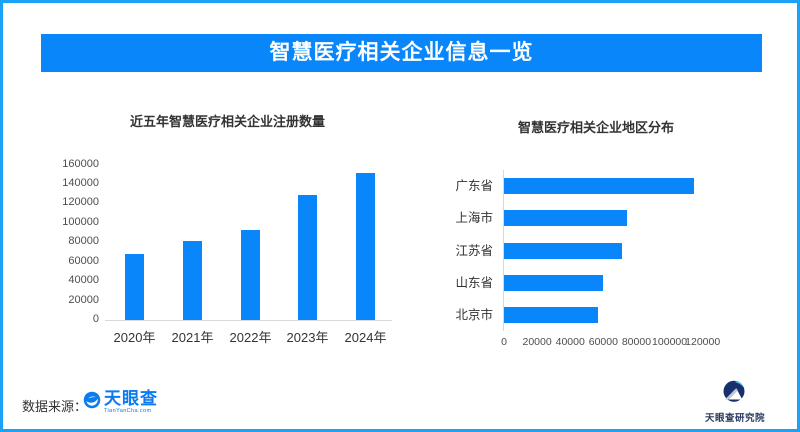  What do you see at coordinates (80, 182) in the screenshot?
I see `y-axis-tick-label: 140000` at bounding box center [80, 182].